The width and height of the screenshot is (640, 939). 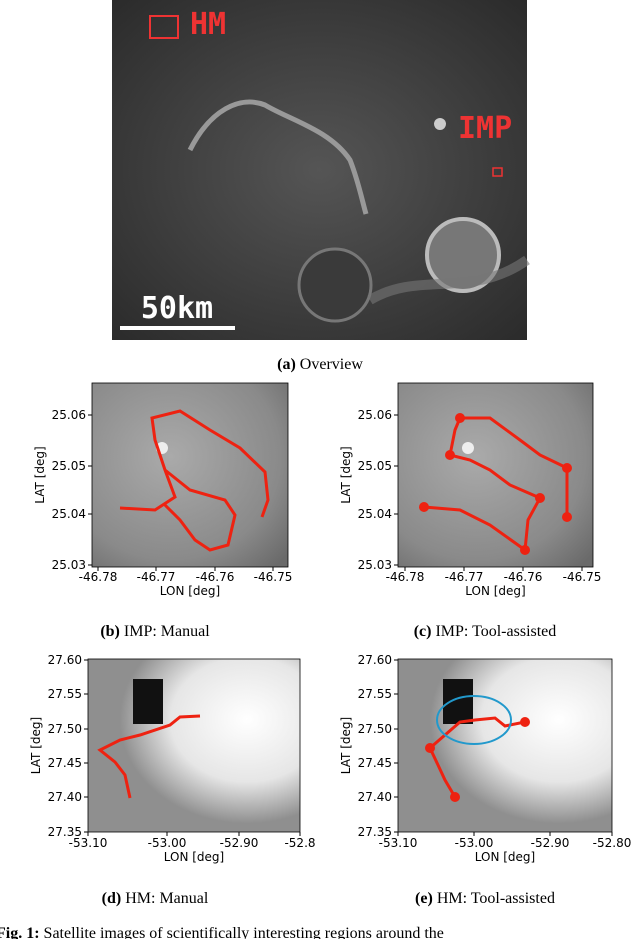 I want to click on caption-label: (c), so click(x=423, y=631).